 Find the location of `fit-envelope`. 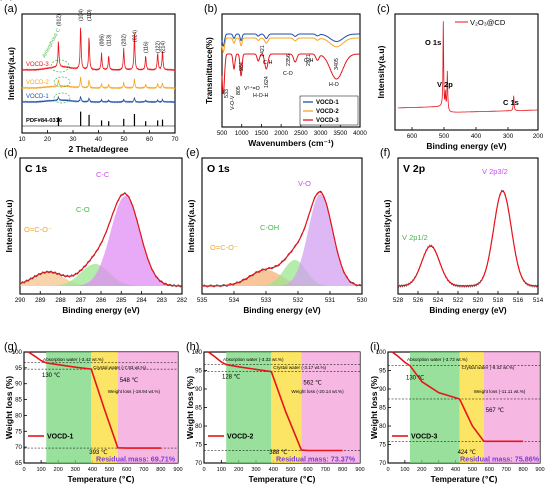

fit-envelope is located at coordinates (282, 239).